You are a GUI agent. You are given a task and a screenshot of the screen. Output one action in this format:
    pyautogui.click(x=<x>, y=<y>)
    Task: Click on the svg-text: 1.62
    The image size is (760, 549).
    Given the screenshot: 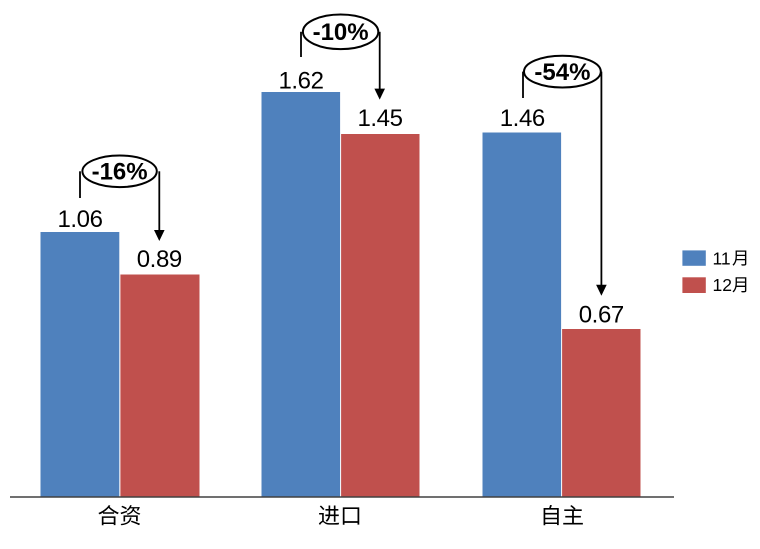 What is the action you would take?
    pyautogui.click(x=300, y=80)
    